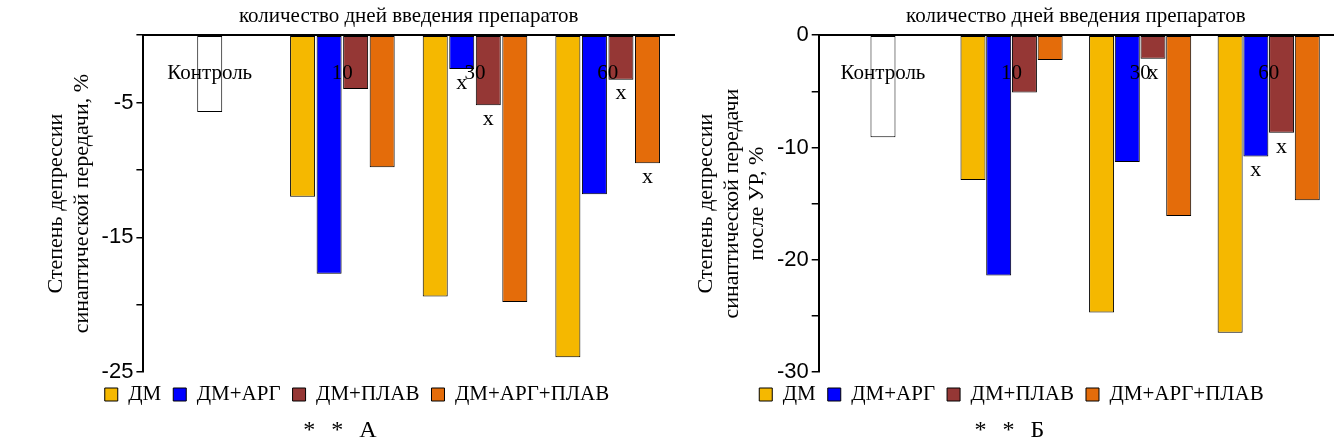  Describe the element at coordinates (67, 204) in the screenshot. I see `y-axis-title: Степень депрессии синаптической передачи, %` at that location.